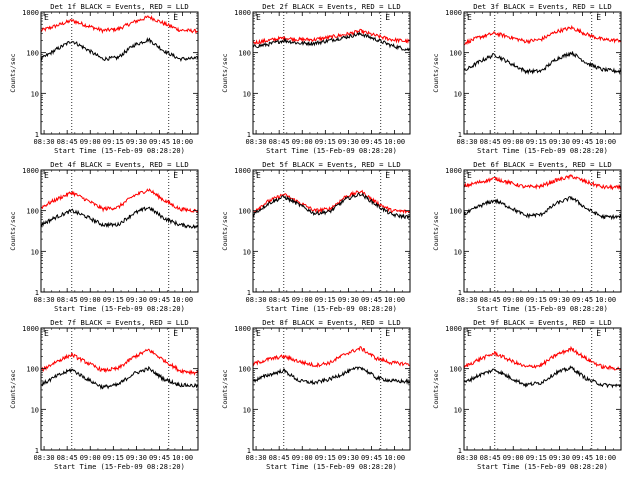 The height and width of the screenshot is (480, 640). I want to click on panel-title: Det 4f BLACK = Events, RED = LLD, so click(119, 164).